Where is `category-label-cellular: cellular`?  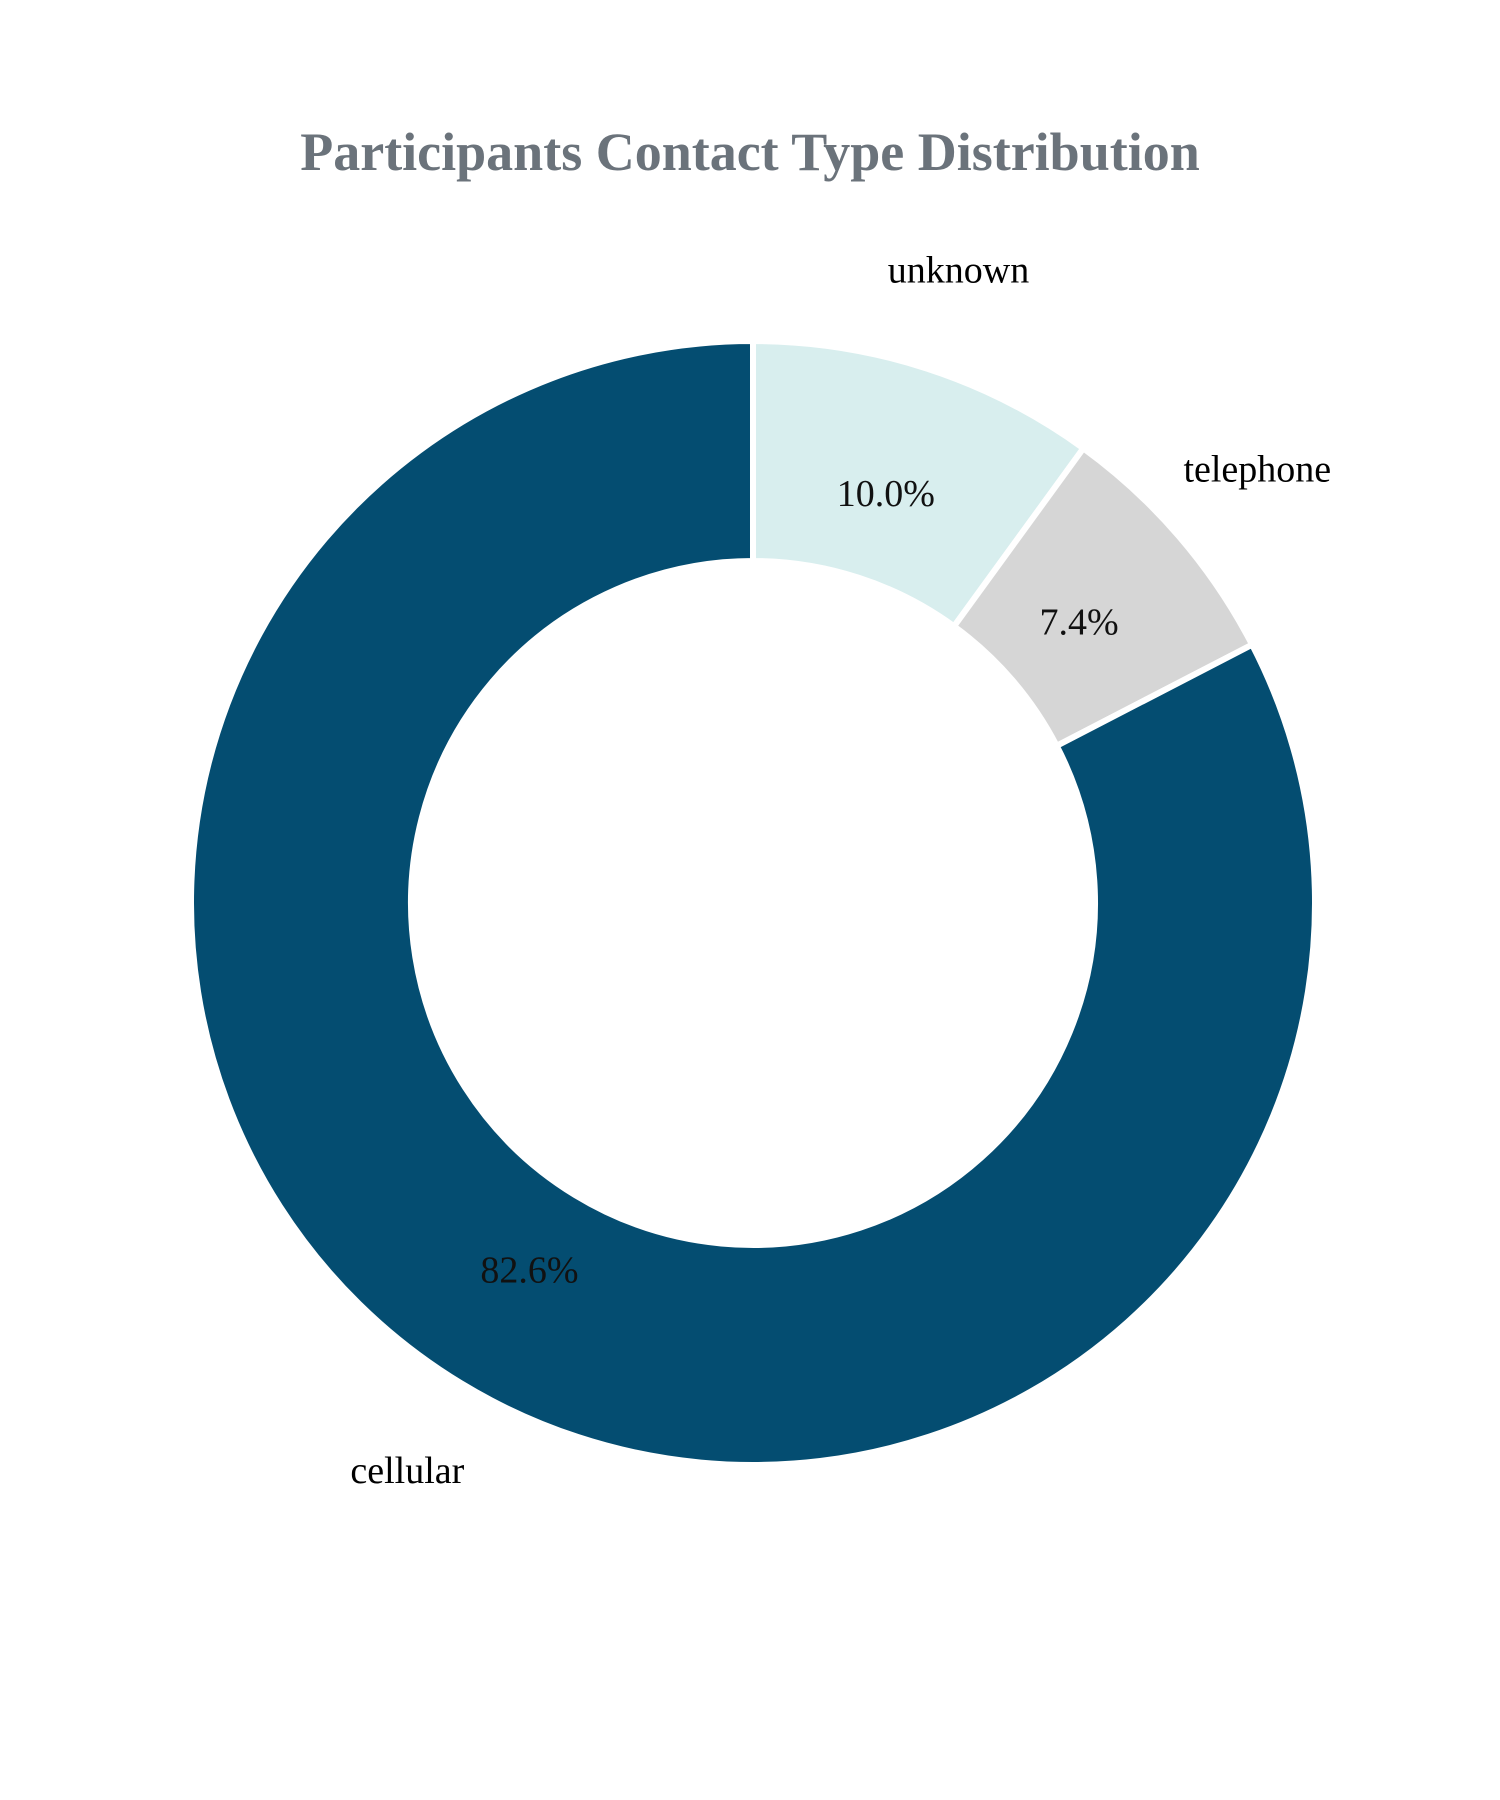
category-label-cellular: cellular is located at coordinates (407, 1471).